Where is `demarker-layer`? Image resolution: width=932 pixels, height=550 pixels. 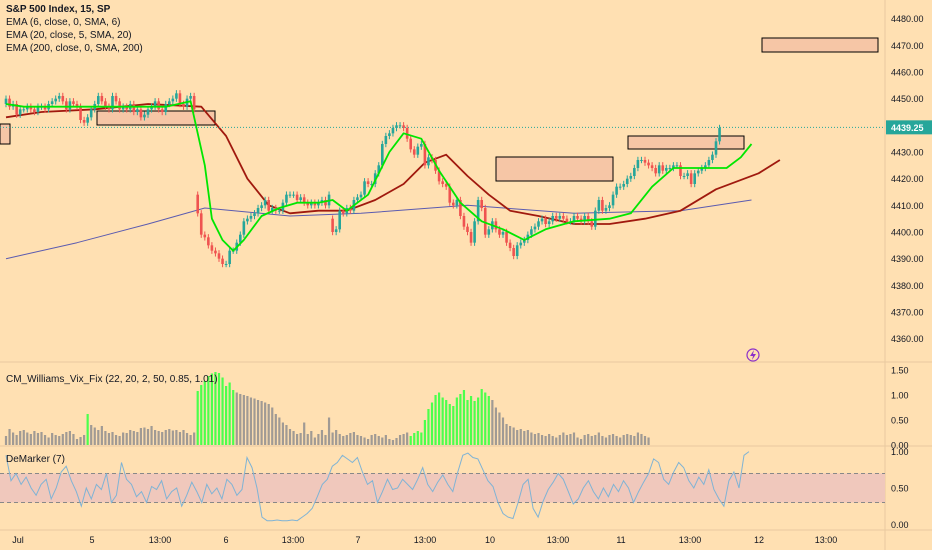 demarker-layer is located at coordinates (442, 486).